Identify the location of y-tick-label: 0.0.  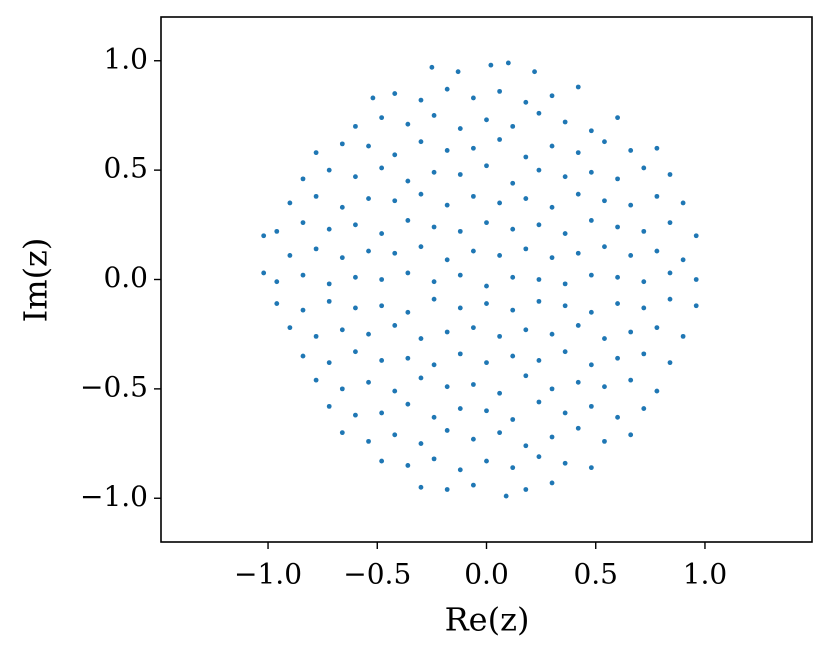
(125, 277).